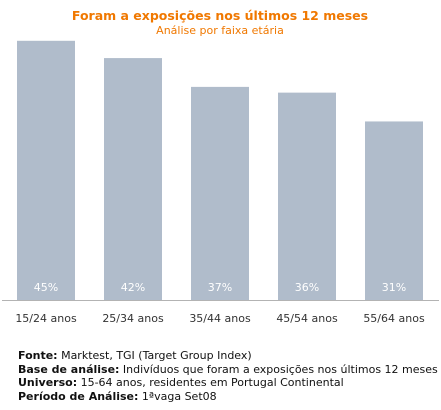  I want to click on bar-value-label-4: 36%, so click(307, 287).